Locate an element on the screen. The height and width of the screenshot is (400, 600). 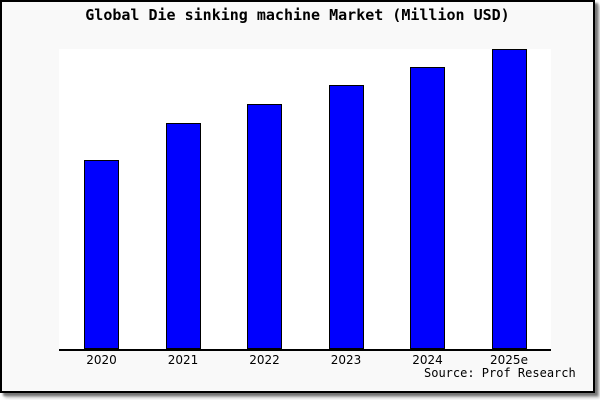
bar-2021 is located at coordinates (183, 236).